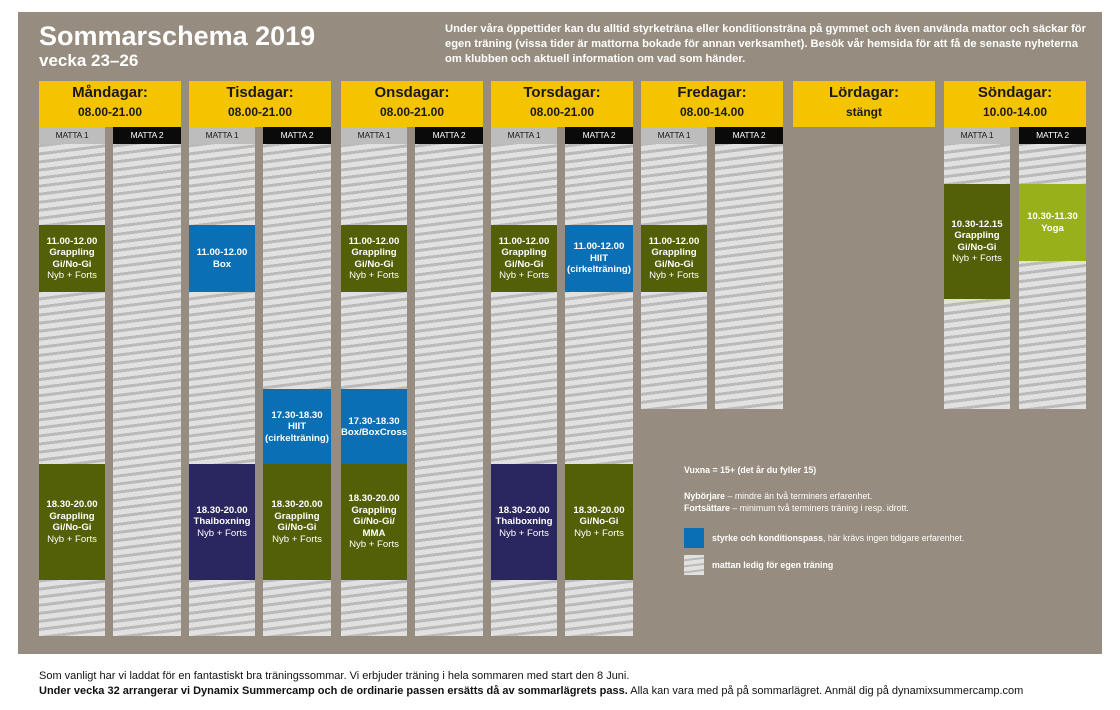  Describe the element at coordinates (412, 104) in the screenshot. I see `day-header-wednesday: Onsdagar: 08.00-21.00` at that location.